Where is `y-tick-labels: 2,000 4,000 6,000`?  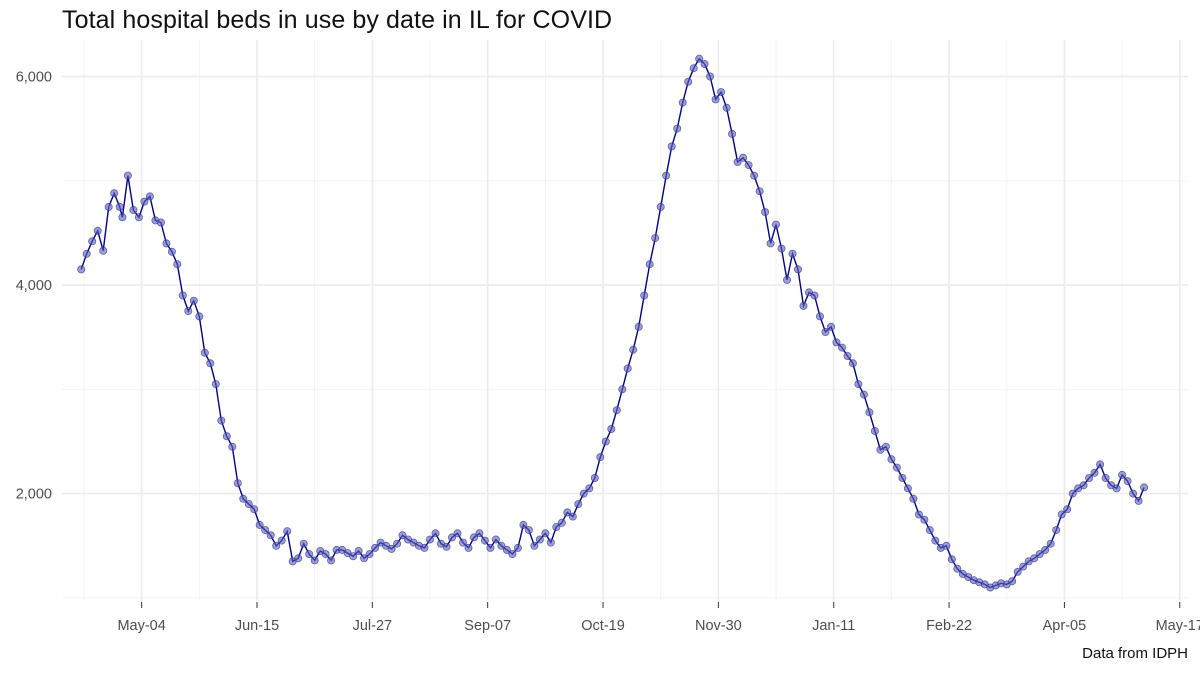 y-tick-labels: 2,000 4,000 6,000 is located at coordinates (34, 285).